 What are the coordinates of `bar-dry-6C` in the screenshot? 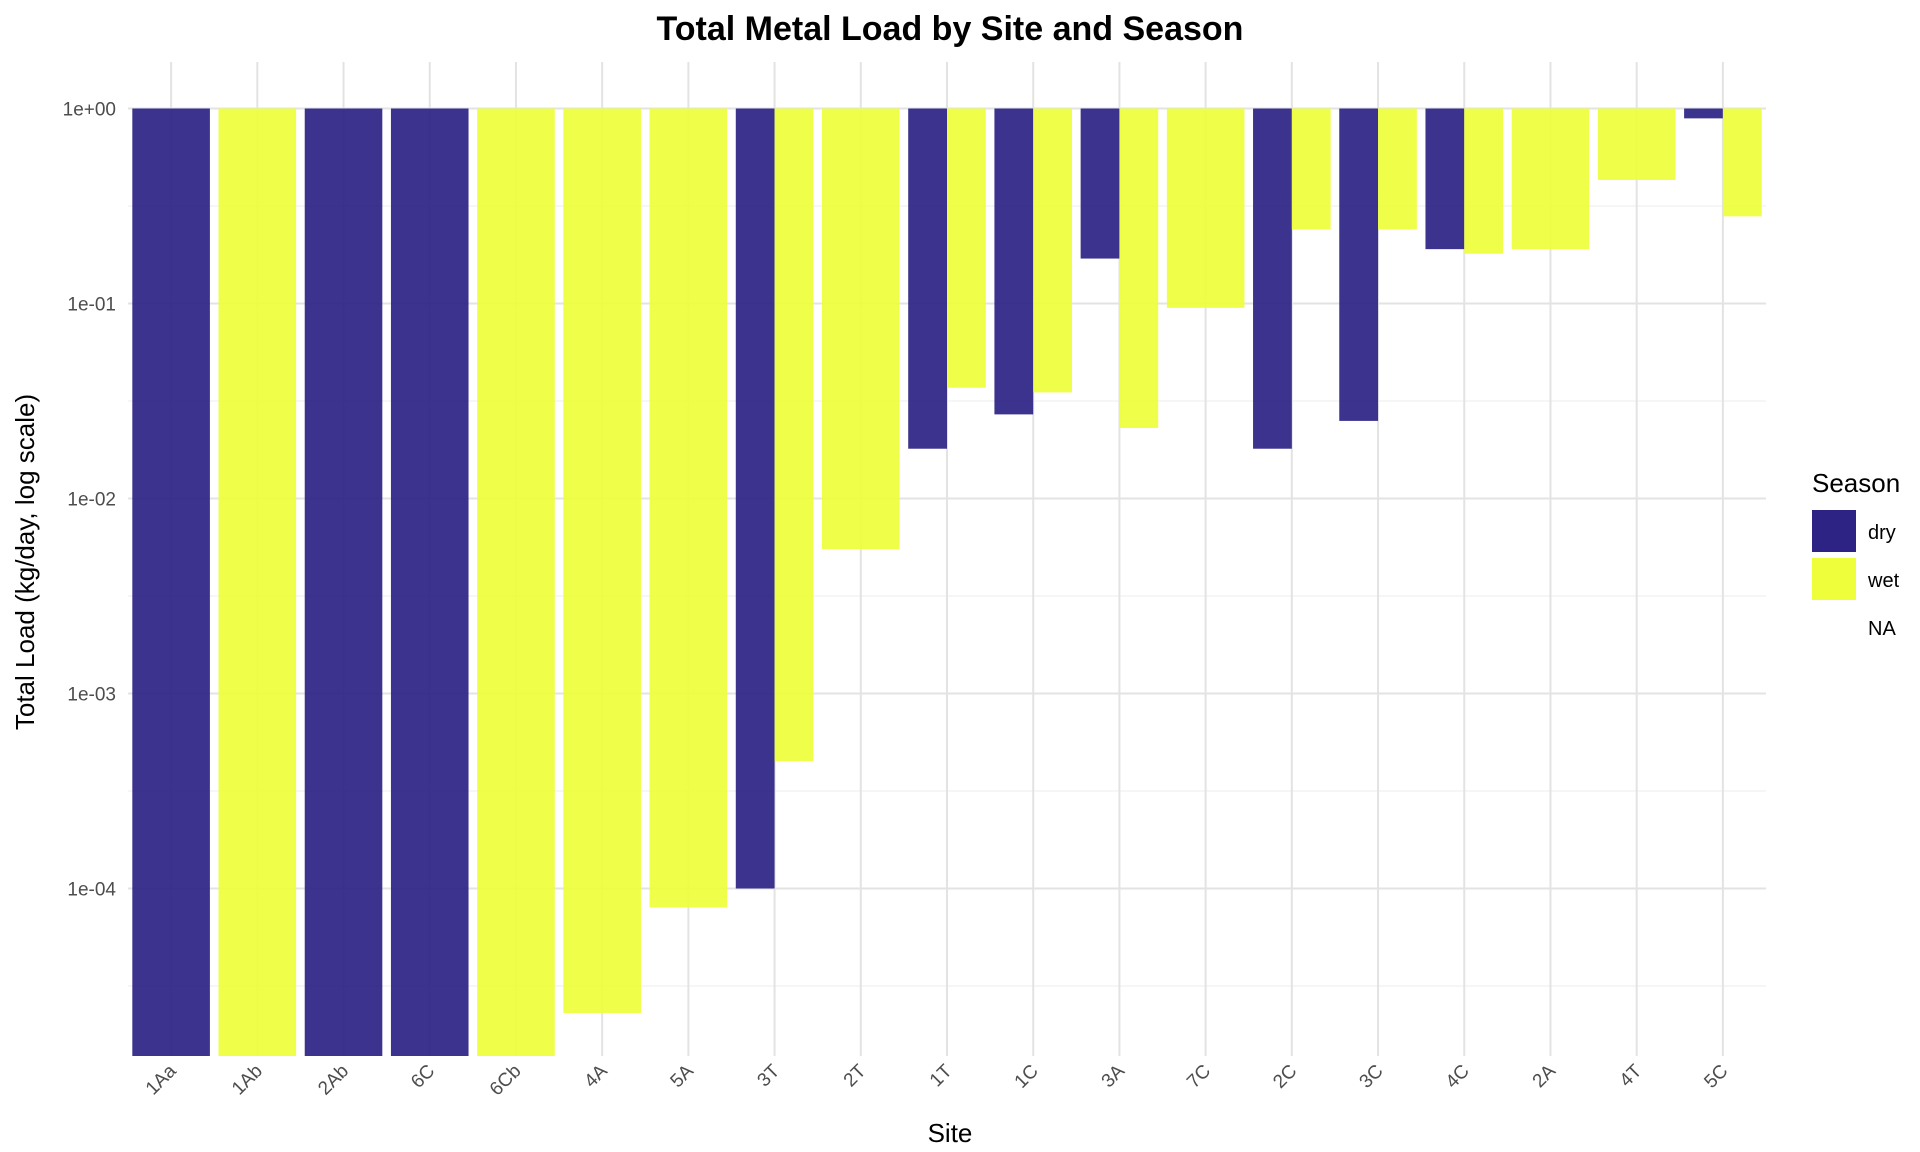 It's located at (429, 582).